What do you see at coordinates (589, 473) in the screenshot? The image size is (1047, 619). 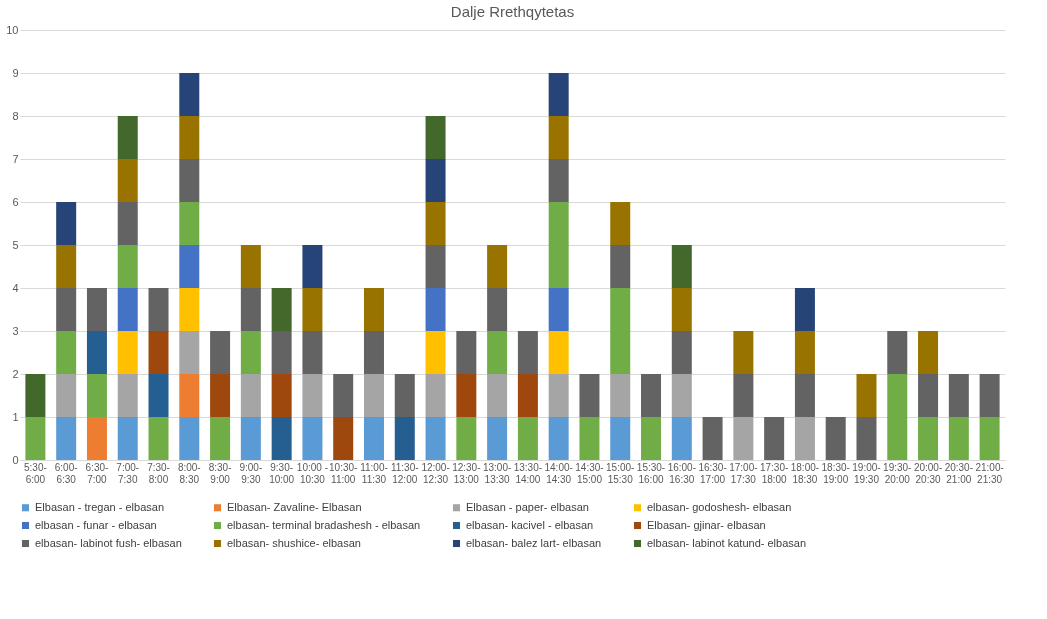 I see `x-tick-label: 14:30-15:00` at bounding box center [589, 473].